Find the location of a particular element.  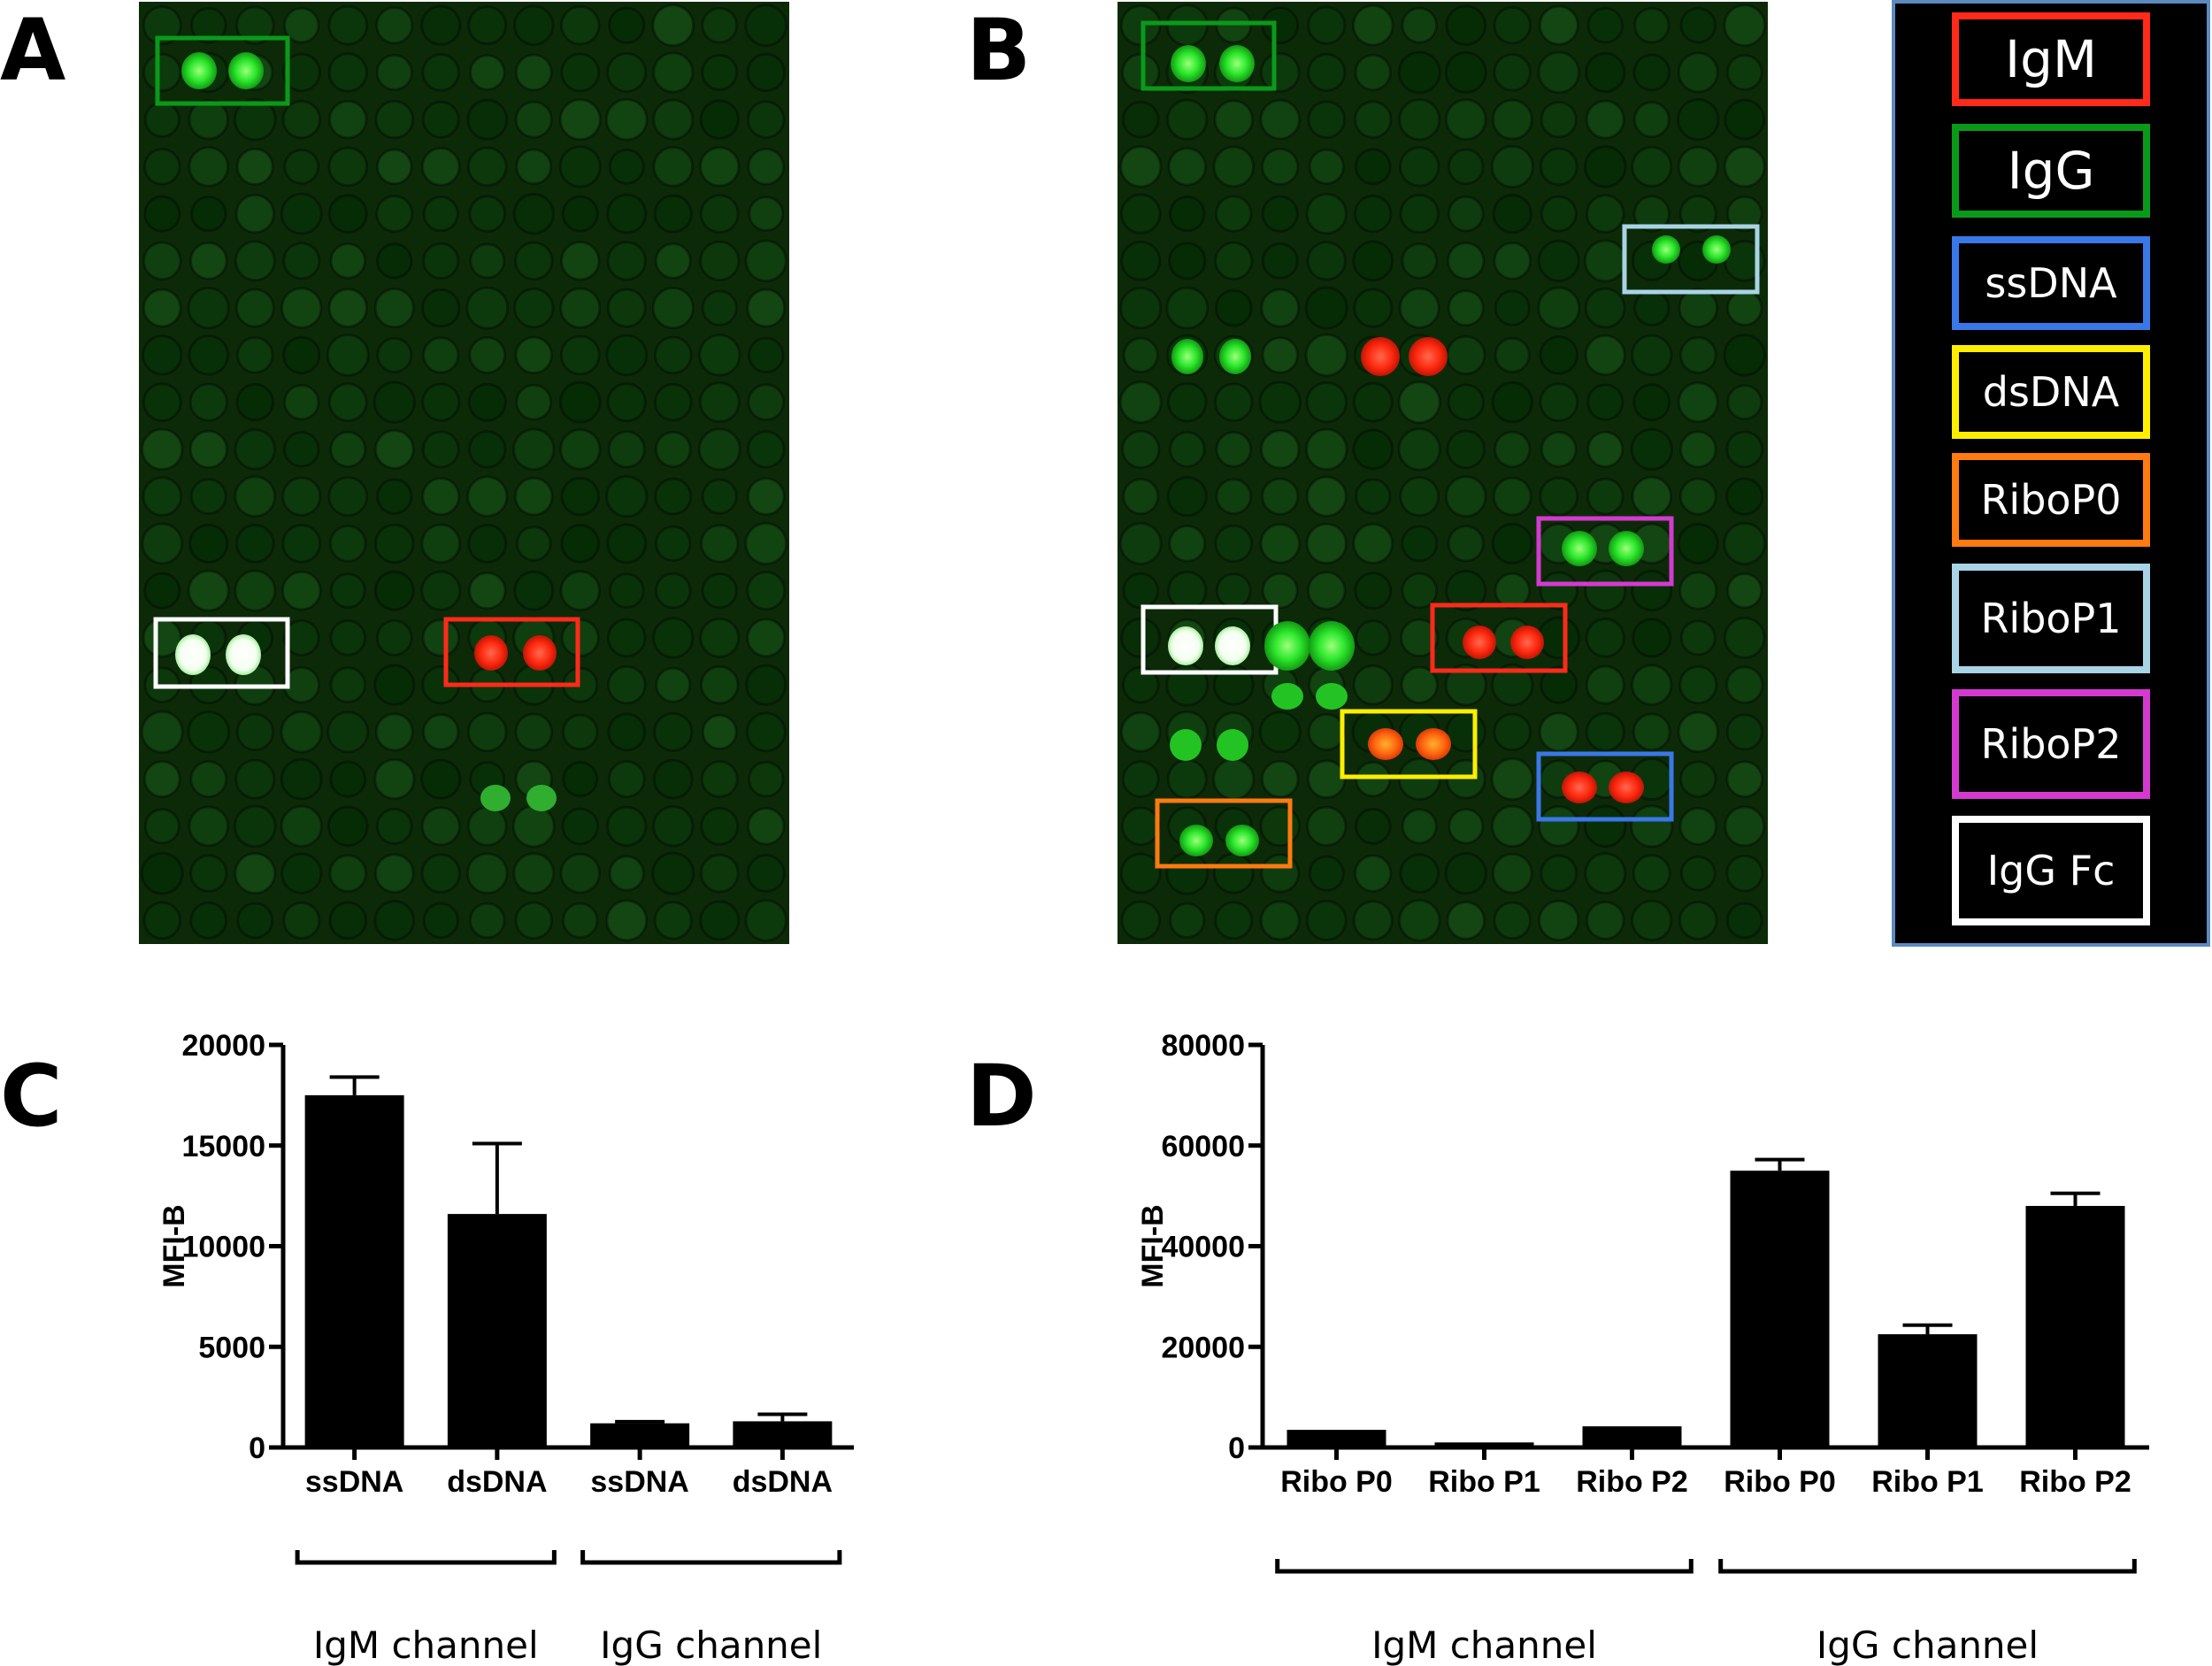

igg-spot is located at coordinates (1237, 63).